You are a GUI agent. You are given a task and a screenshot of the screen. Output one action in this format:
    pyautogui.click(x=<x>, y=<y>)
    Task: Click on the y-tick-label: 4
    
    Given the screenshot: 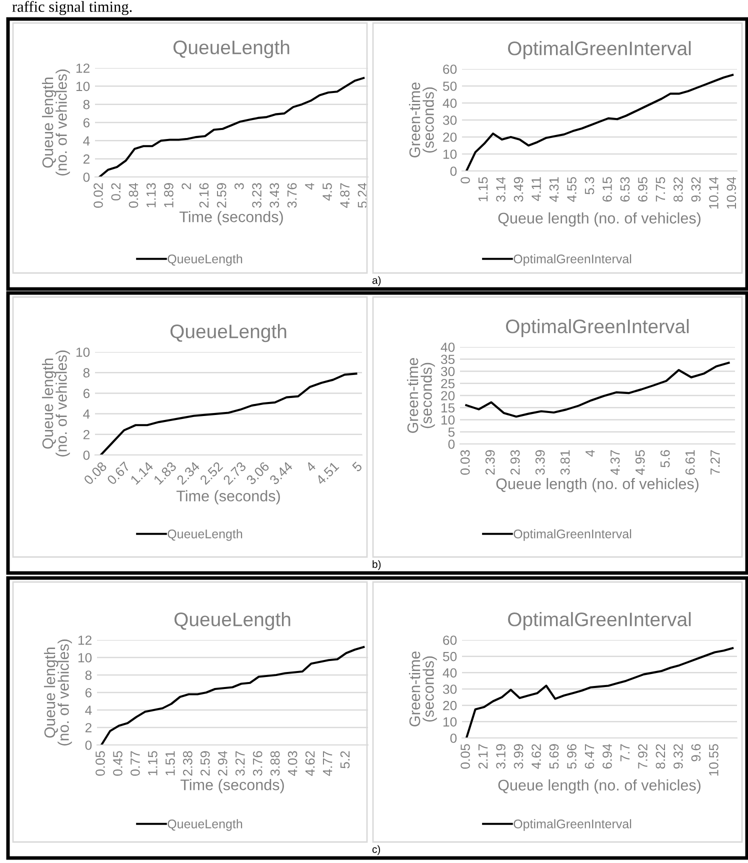 What is the action you would take?
    pyautogui.click(x=88, y=710)
    